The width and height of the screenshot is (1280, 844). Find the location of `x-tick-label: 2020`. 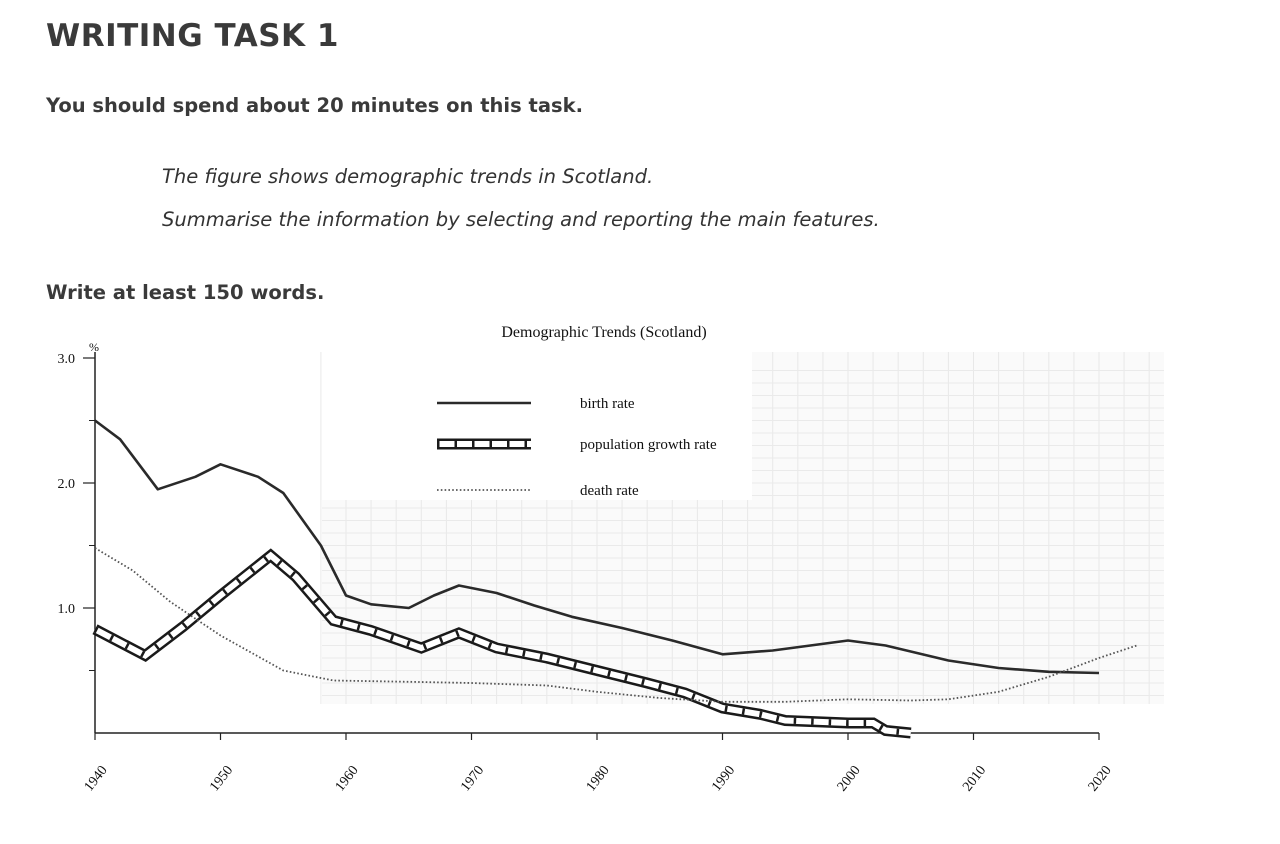

x-tick-label: 2020 is located at coordinates (1100, 778).